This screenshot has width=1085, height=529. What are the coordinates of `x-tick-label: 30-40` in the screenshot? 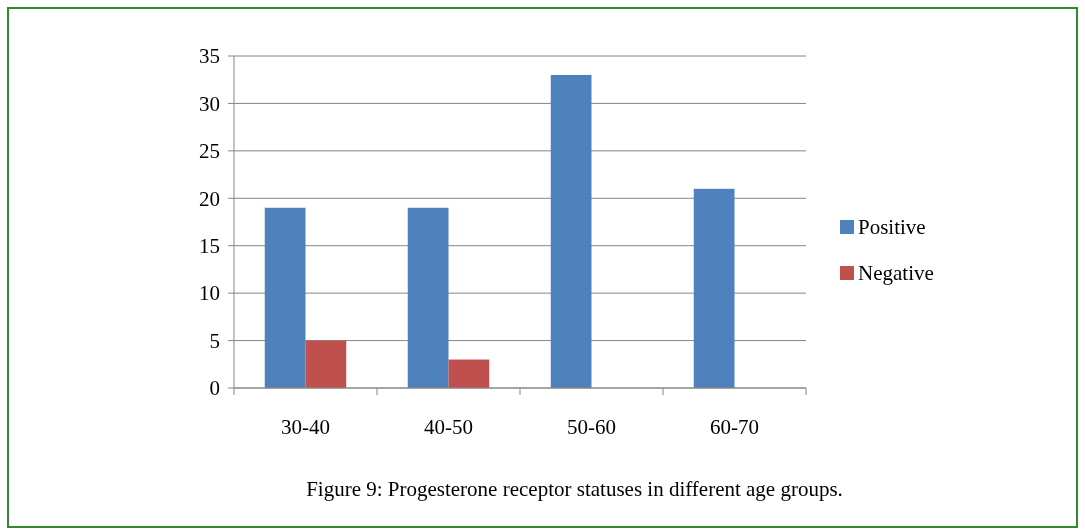 It's located at (305, 427).